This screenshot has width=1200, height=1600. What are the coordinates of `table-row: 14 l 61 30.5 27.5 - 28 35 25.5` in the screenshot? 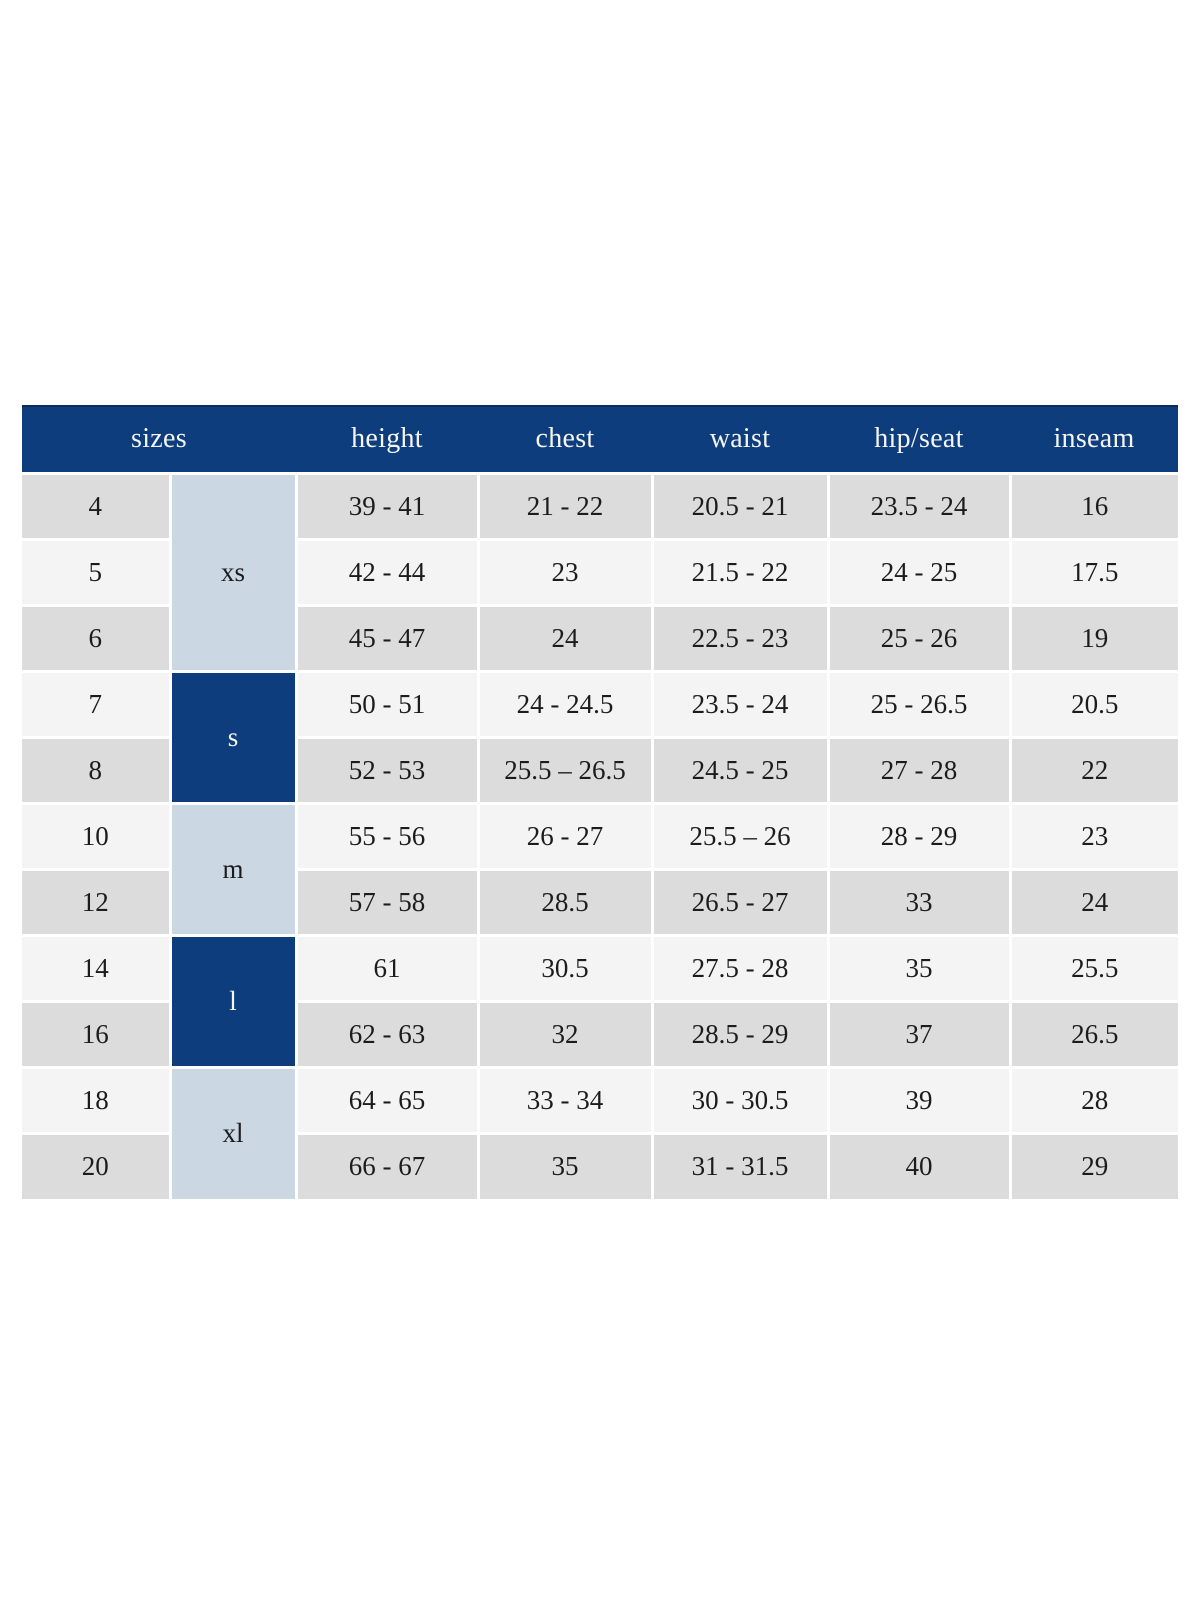 It's located at (600, 1000).